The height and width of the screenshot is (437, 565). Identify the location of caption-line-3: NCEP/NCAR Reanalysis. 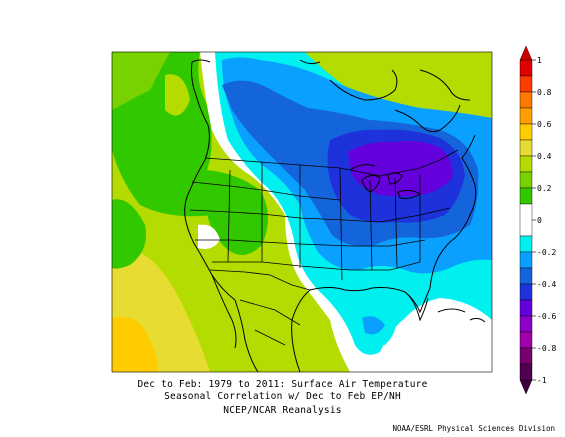
(282, 410).